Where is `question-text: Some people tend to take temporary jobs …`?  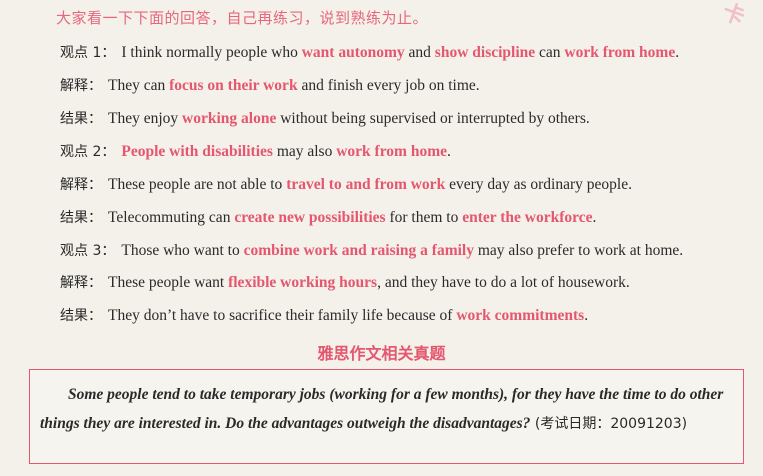
question-text: Some people tend to take temporary jobs … is located at coordinates (390, 409).